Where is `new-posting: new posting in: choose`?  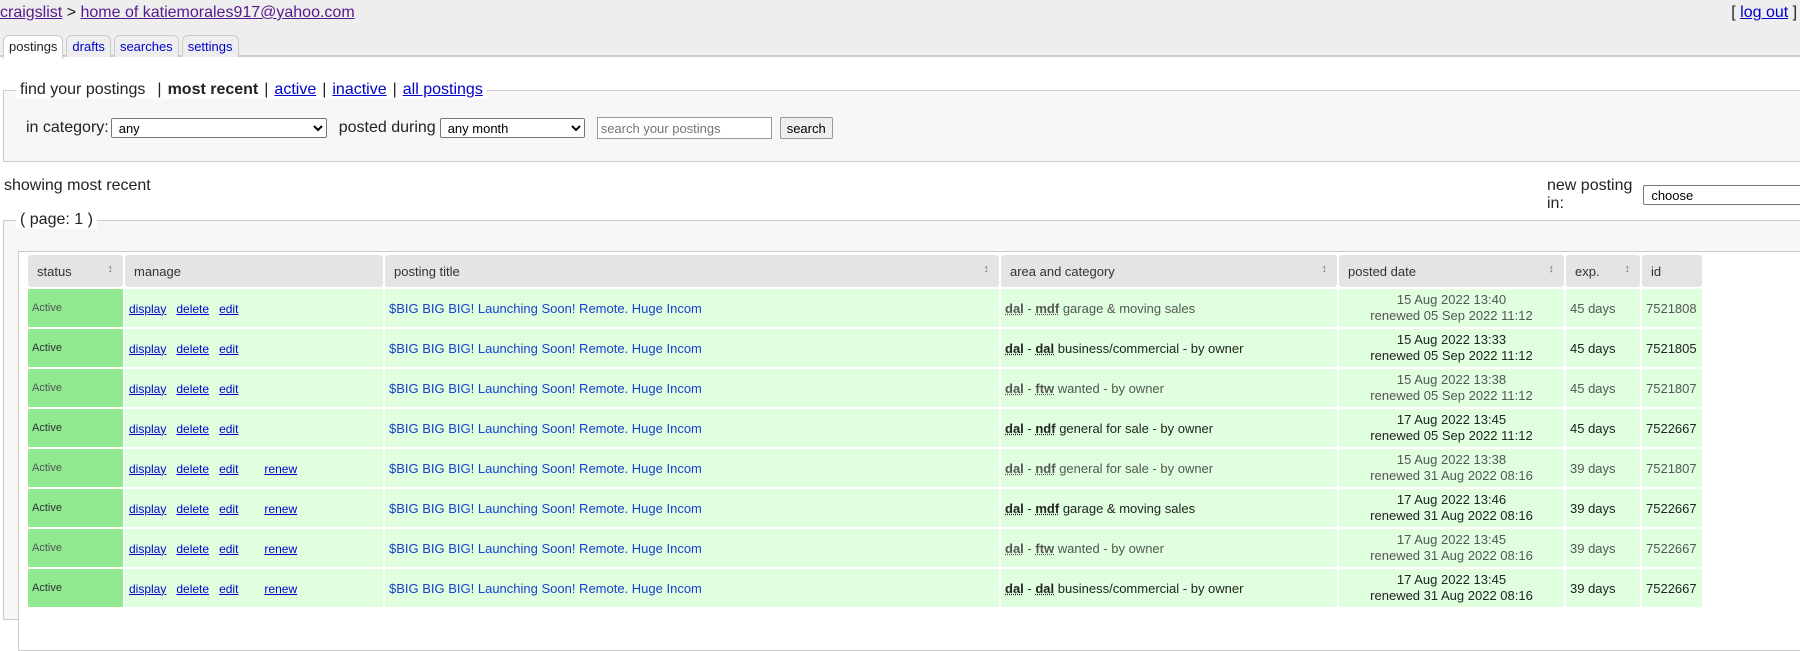 new-posting: new posting in: choose is located at coordinates (1673, 195).